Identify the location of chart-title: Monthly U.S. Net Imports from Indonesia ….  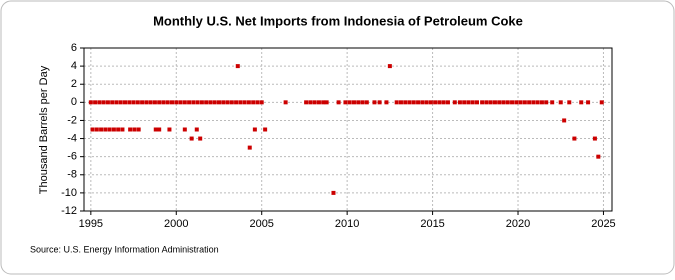
(338, 20).